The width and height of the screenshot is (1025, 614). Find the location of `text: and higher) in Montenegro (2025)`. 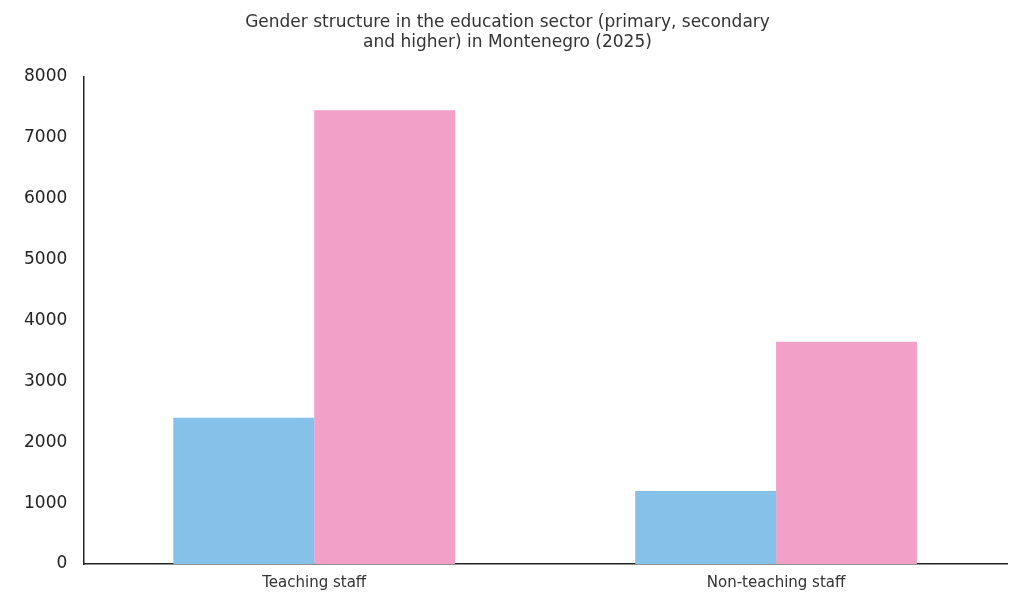

text: and higher) in Montenegro (2025) is located at coordinates (507, 41).